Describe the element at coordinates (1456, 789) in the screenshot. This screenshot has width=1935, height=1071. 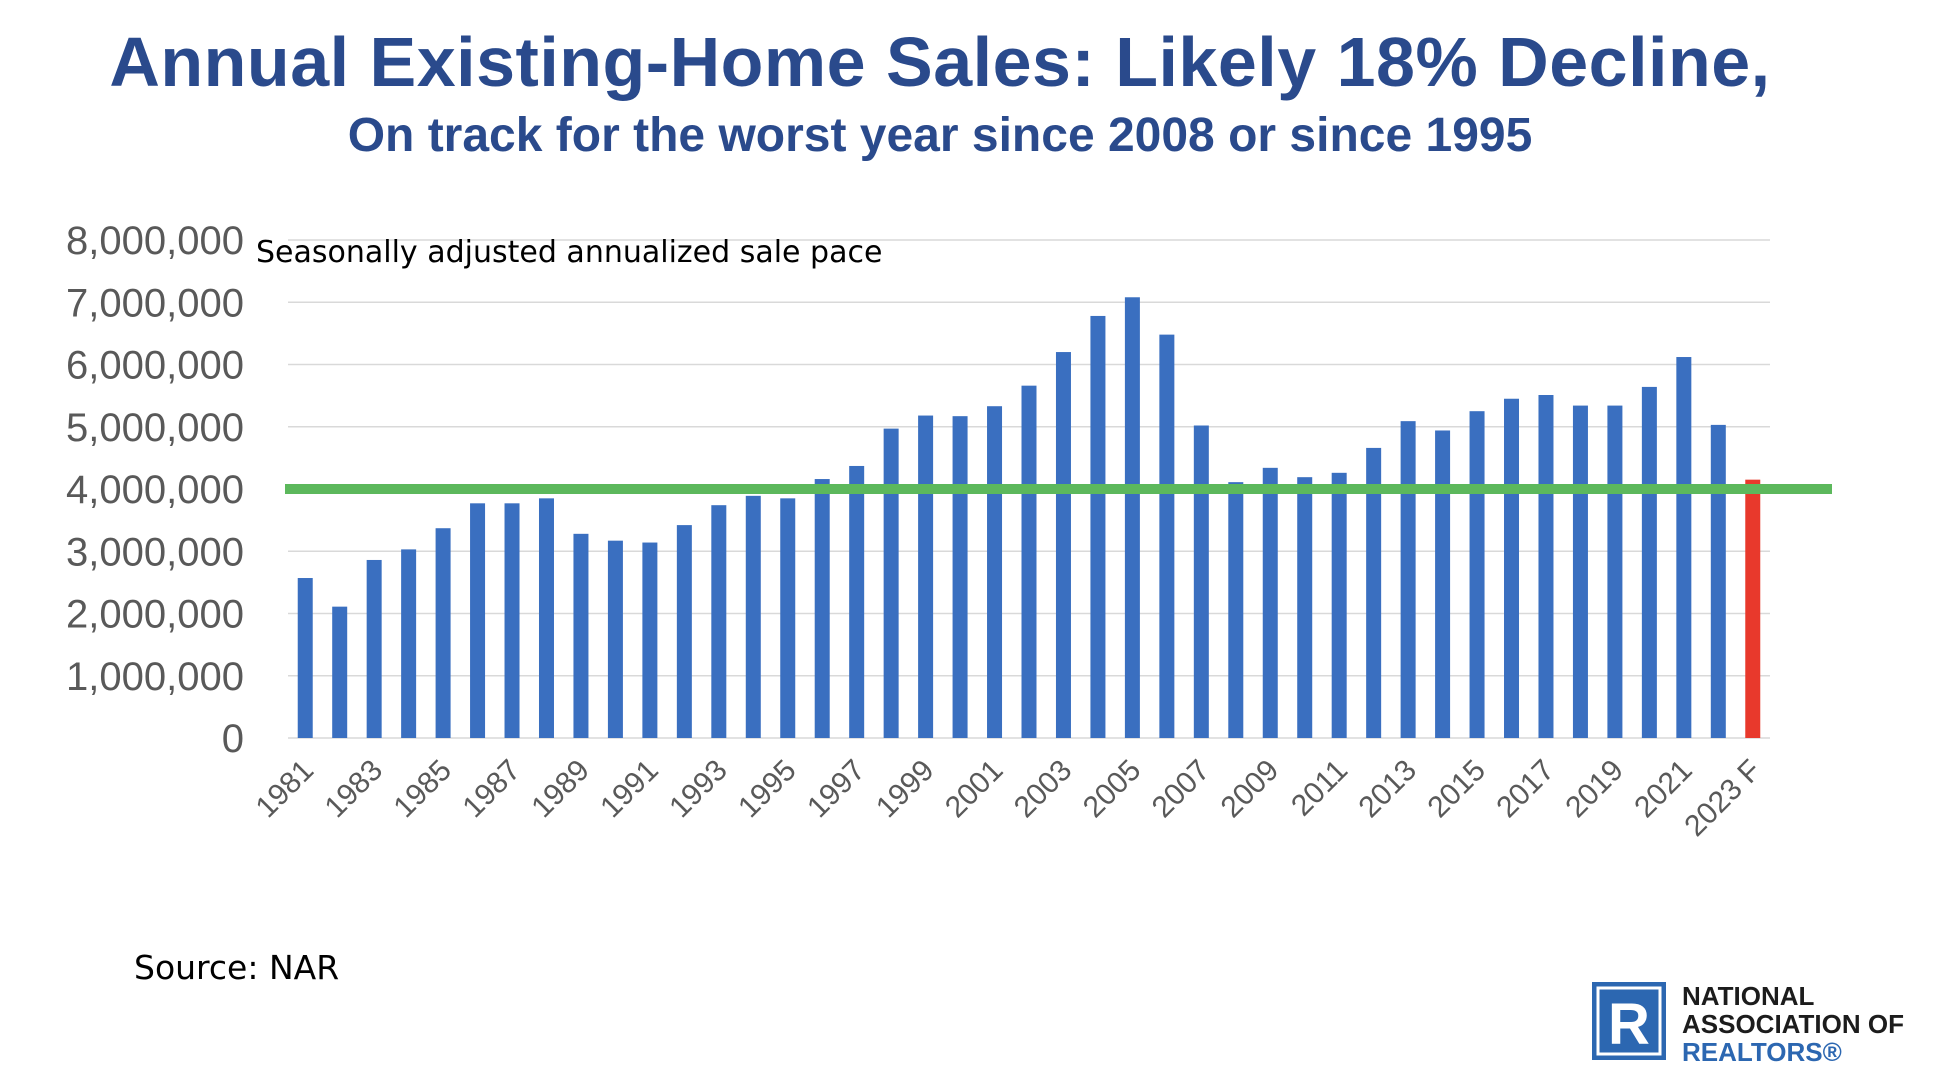
I see `x-tick-label: 2015` at that location.